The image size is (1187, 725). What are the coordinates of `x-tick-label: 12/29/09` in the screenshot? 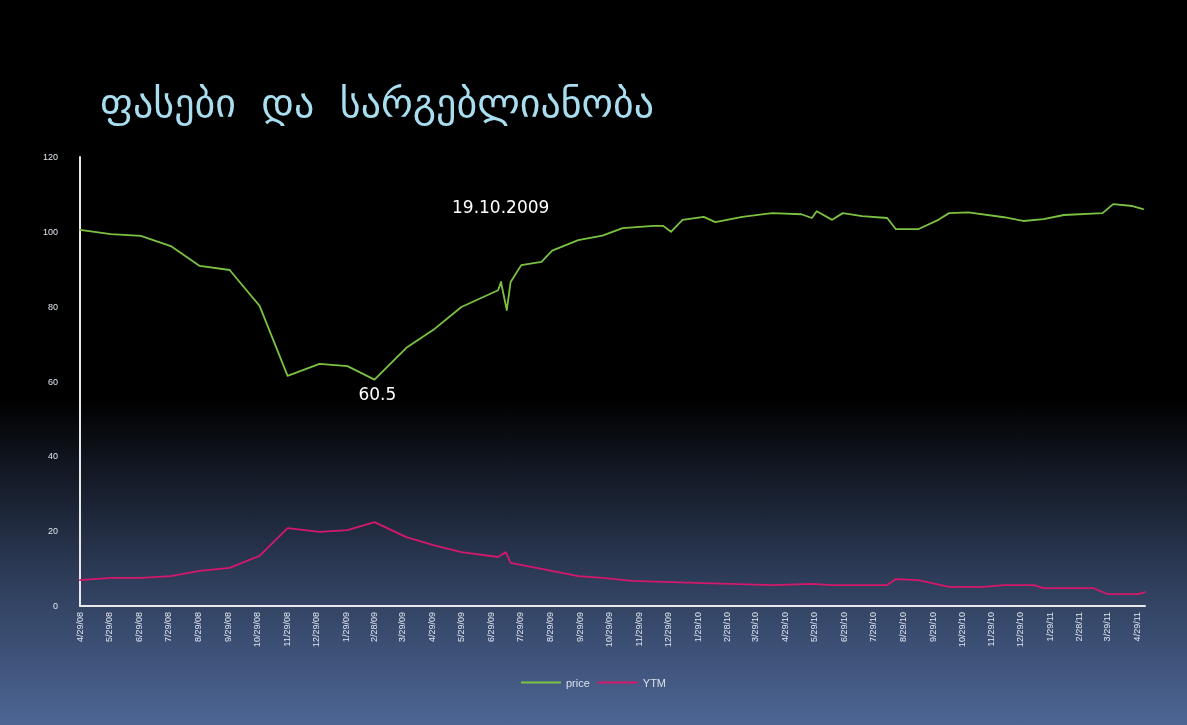 It's located at (668, 630).